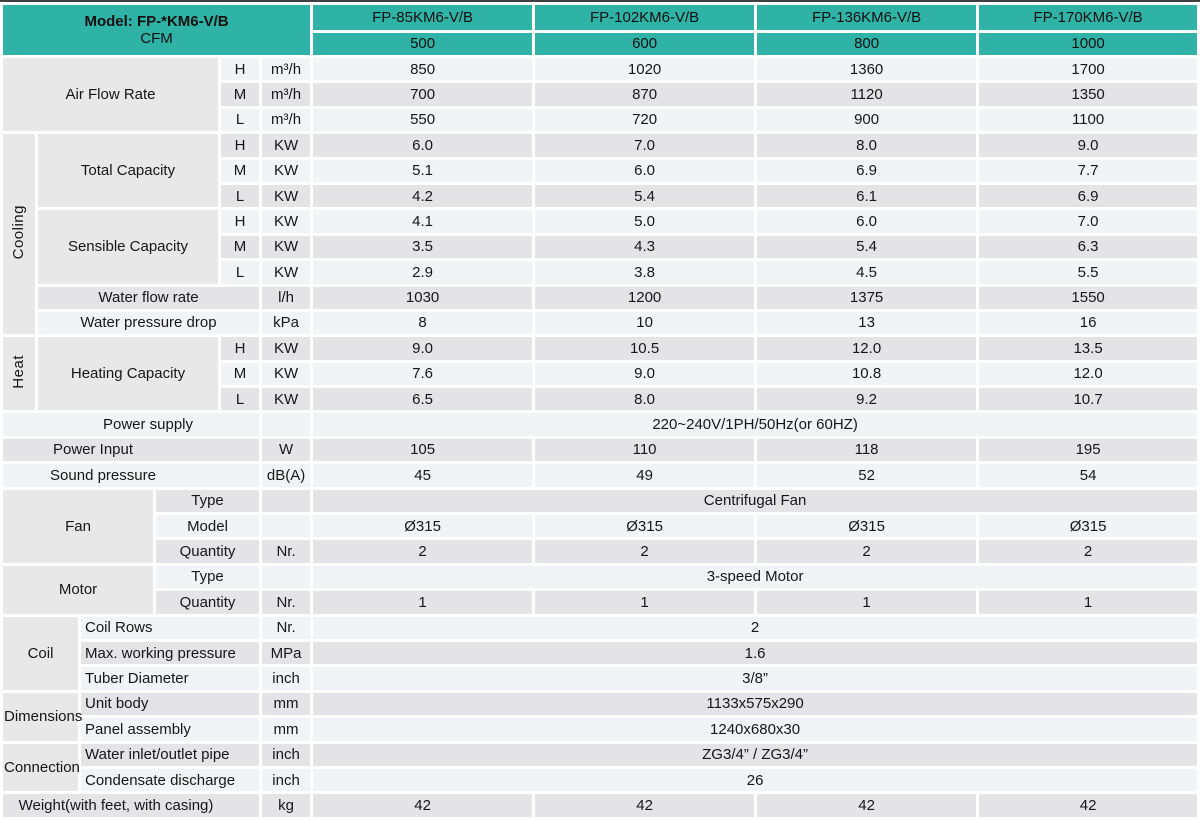 This screenshot has width=1200, height=820. I want to click on heating-capacity-h-value: 10.5, so click(645, 348).